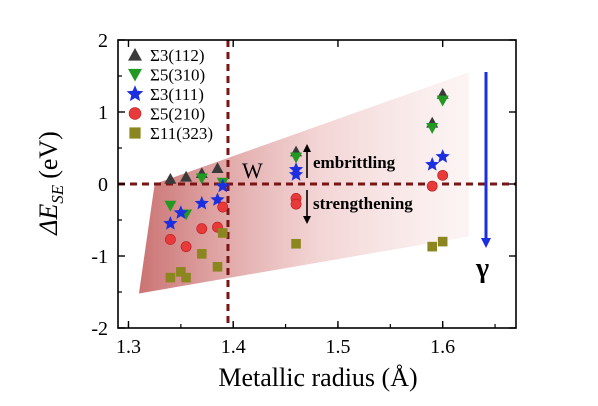 The height and width of the screenshot is (406, 598). Describe the element at coordinates (354, 162) in the screenshot. I see `embrittling-label: embrittling` at that location.